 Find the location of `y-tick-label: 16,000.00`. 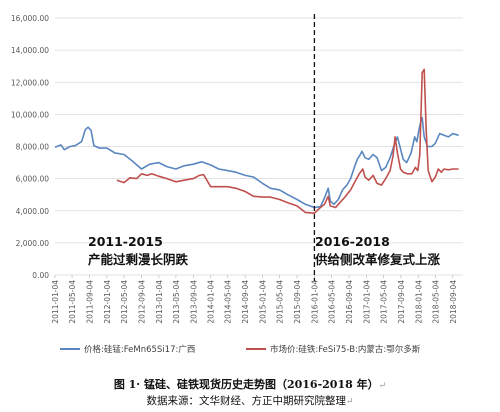

y-tick-label: 16,000.00 is located at coordinates (30, 18).